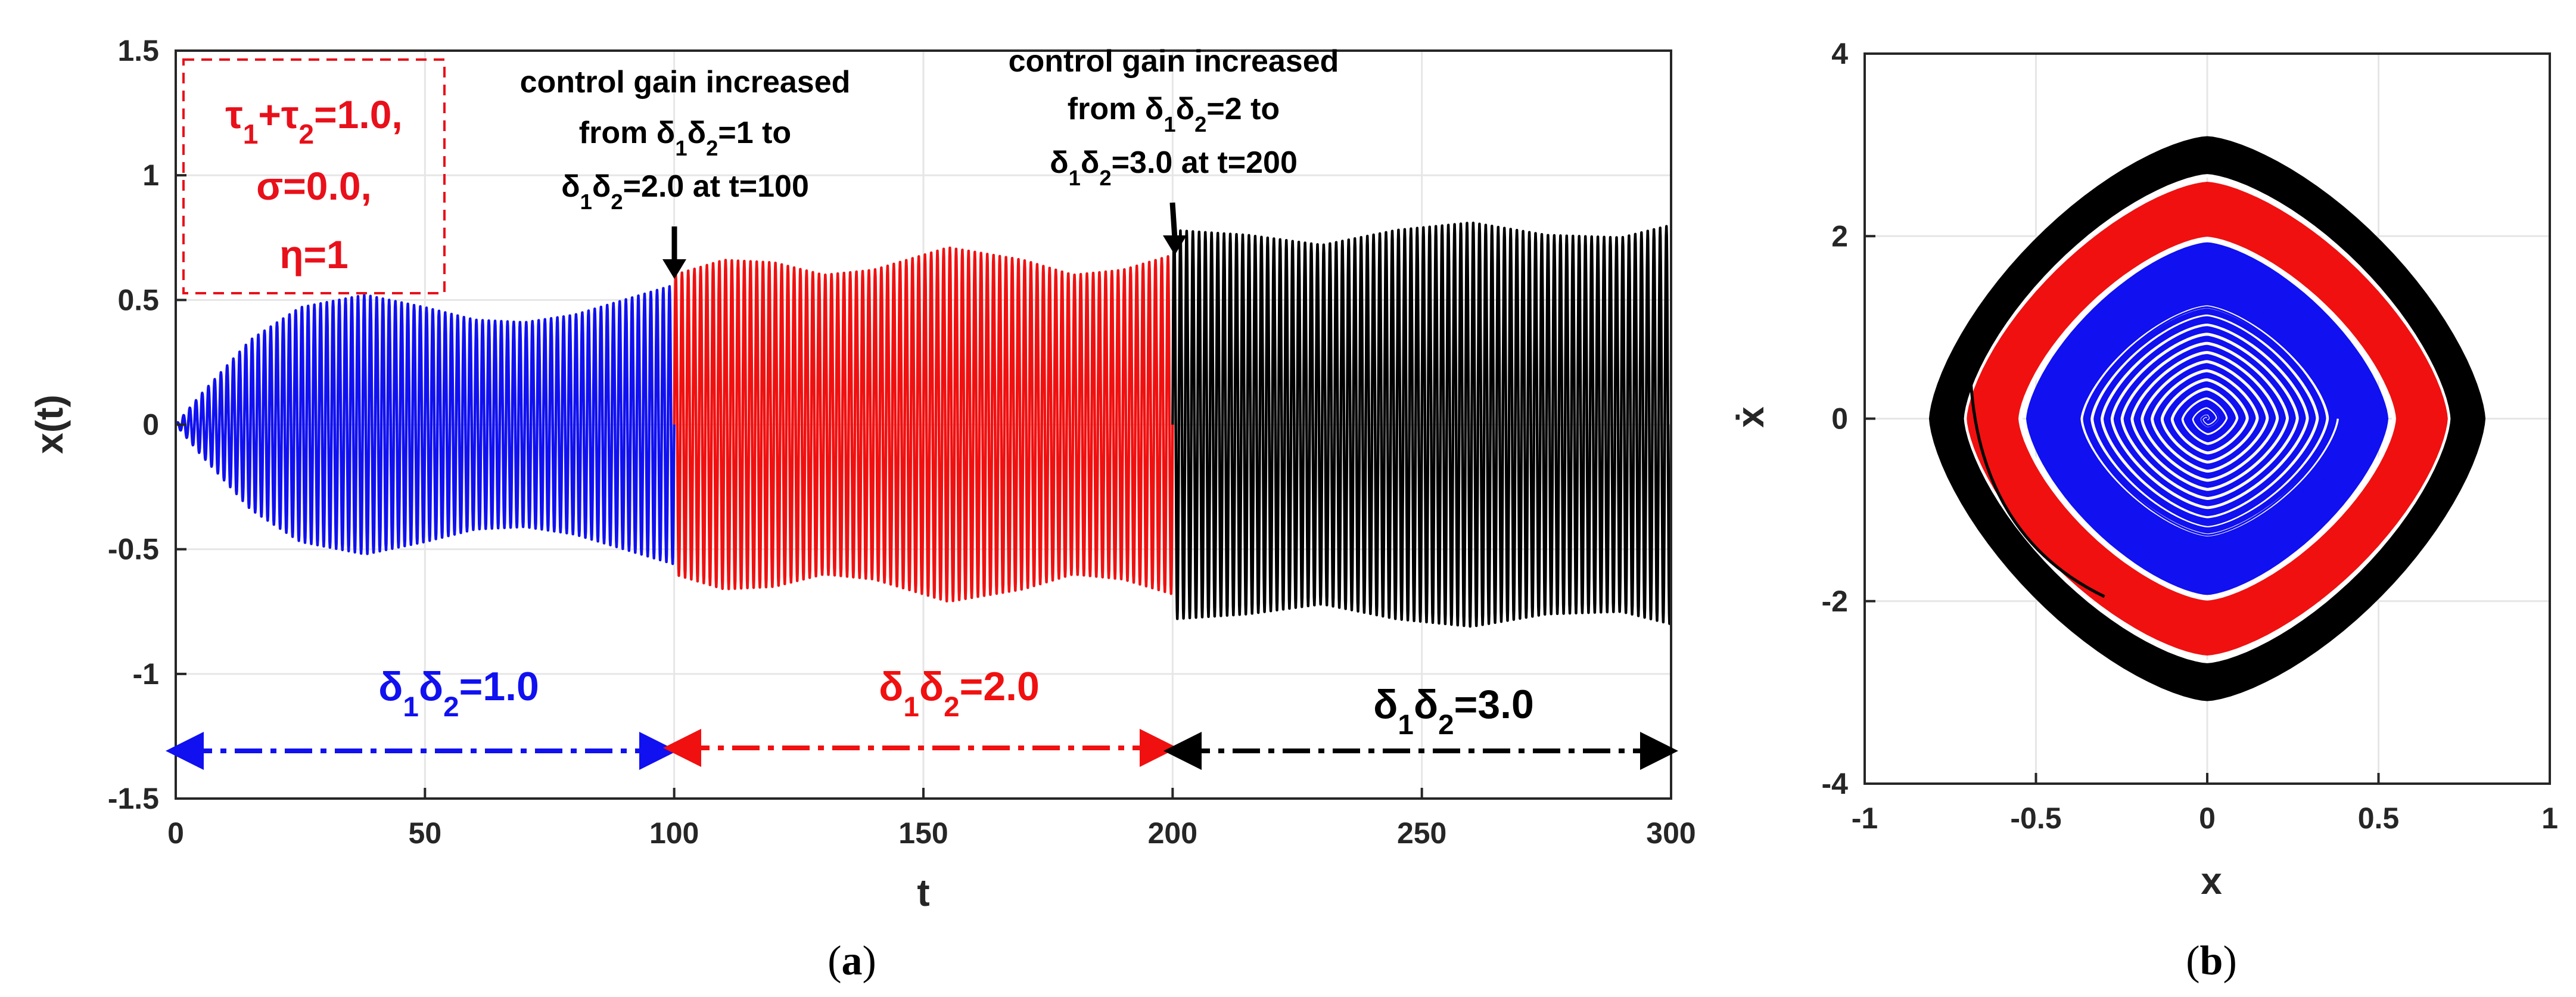  What do you see at coordinates (314, 254) in the screenshot?
I see `param-box-line-3: η=1` at bounding box center [314, 254].